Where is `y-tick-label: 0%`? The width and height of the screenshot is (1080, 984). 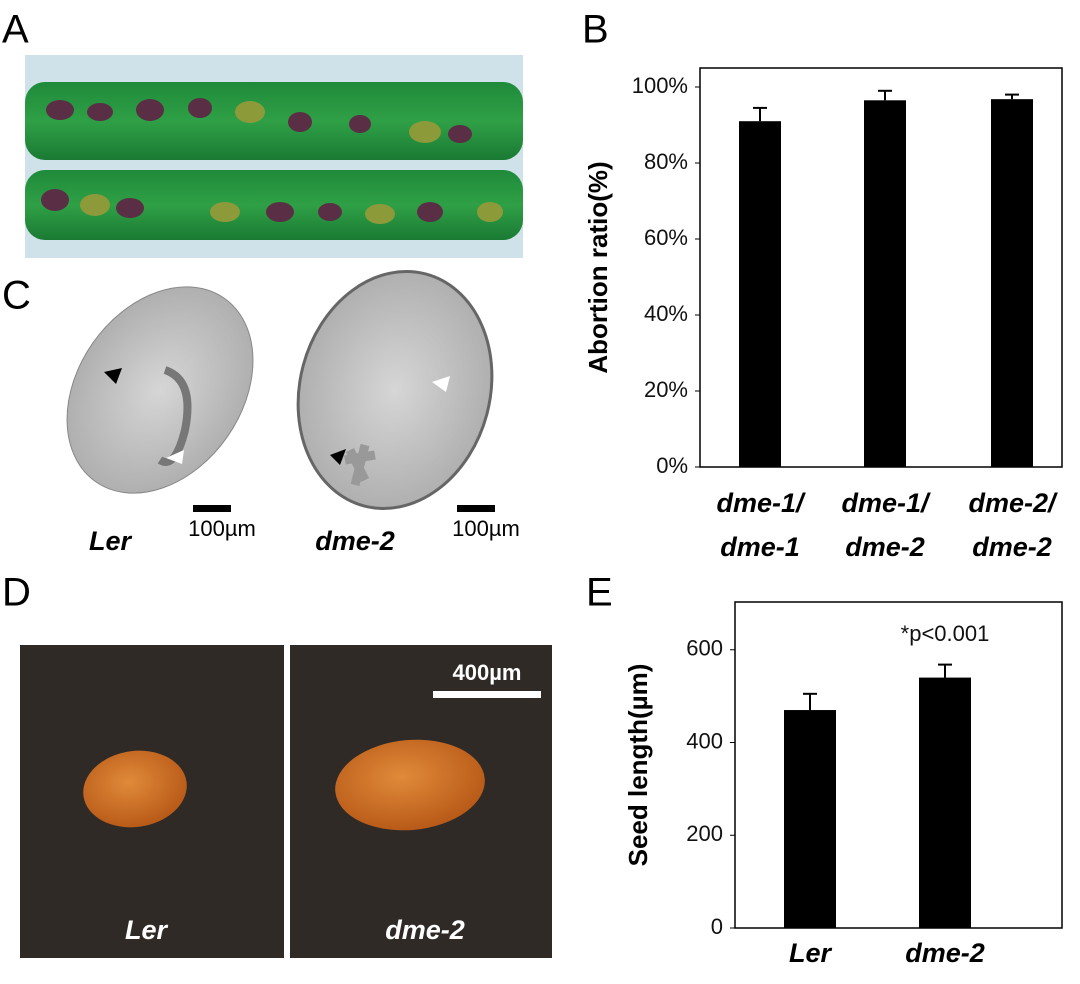 y-tick-label: 0% is located at coordinates (672, 465).